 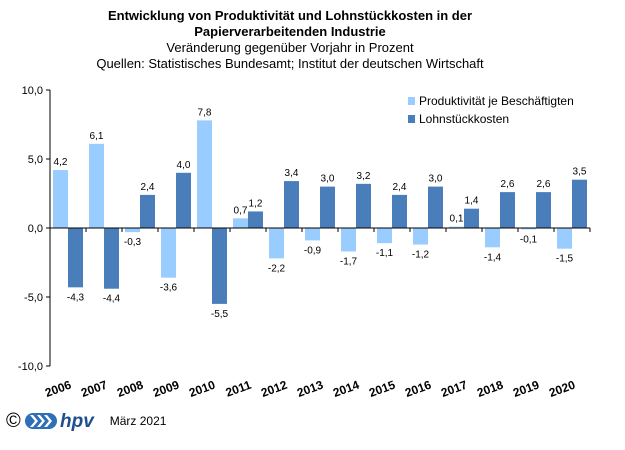 I want to click on x-category-label: 2015, so click(x=382, y=389).